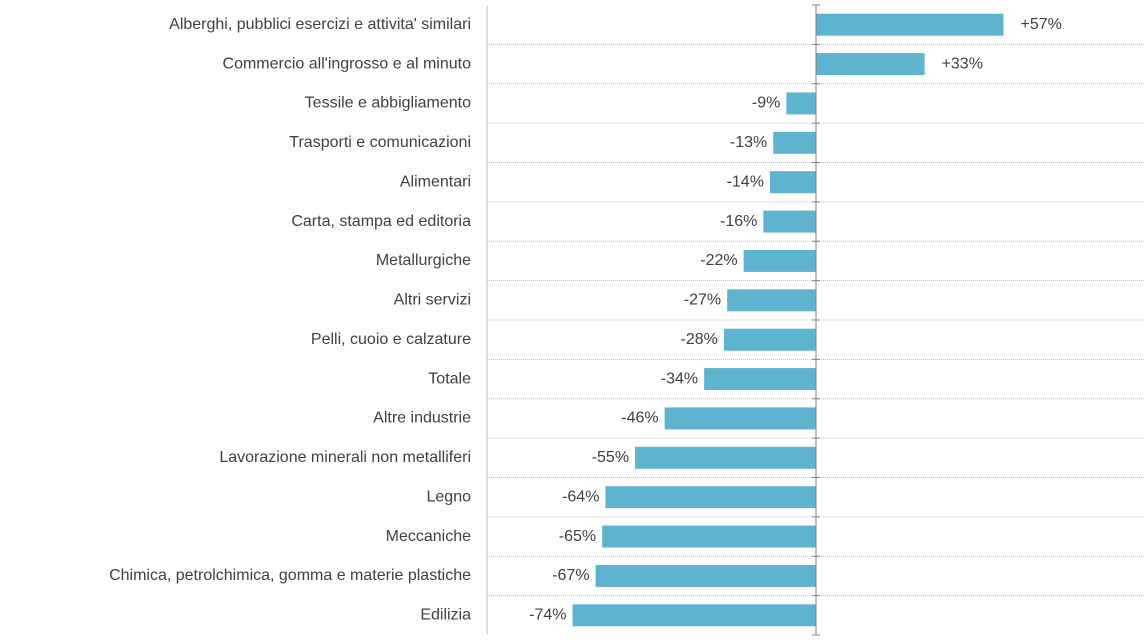 This screenshot has width=1145, height=640. I want to click on value-label: -16%, so click(738, 221).